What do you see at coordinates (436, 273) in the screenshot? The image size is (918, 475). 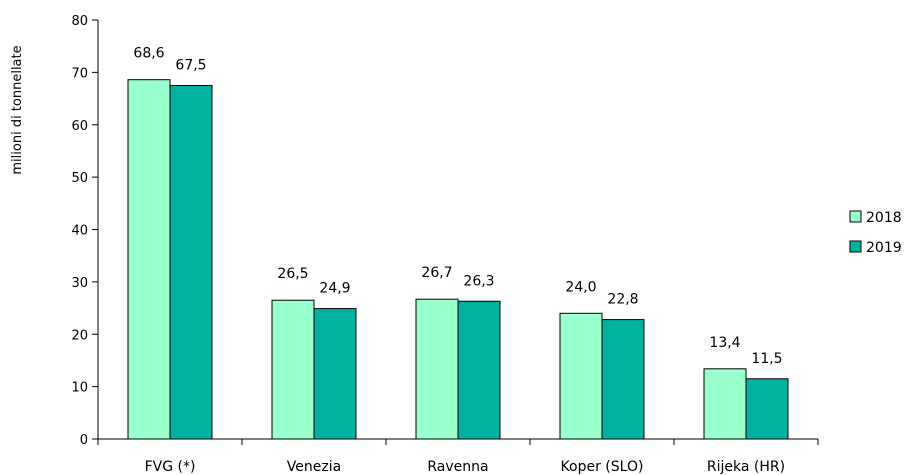 I see `data-label-2018: 26,7` at bounding box center [436, 273].